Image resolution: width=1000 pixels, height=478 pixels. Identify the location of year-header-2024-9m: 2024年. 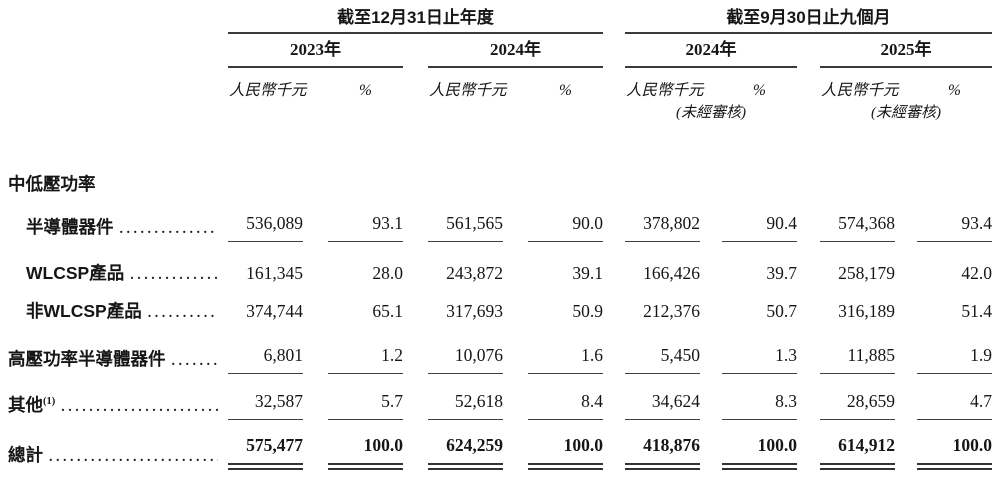
(711, 51).